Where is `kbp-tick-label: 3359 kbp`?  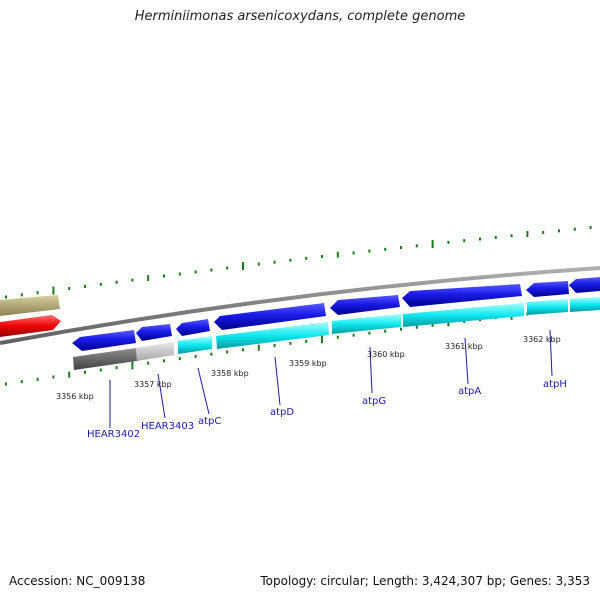
kbp-tick-label: 3359 kbp is located at coordinates (308, 363).